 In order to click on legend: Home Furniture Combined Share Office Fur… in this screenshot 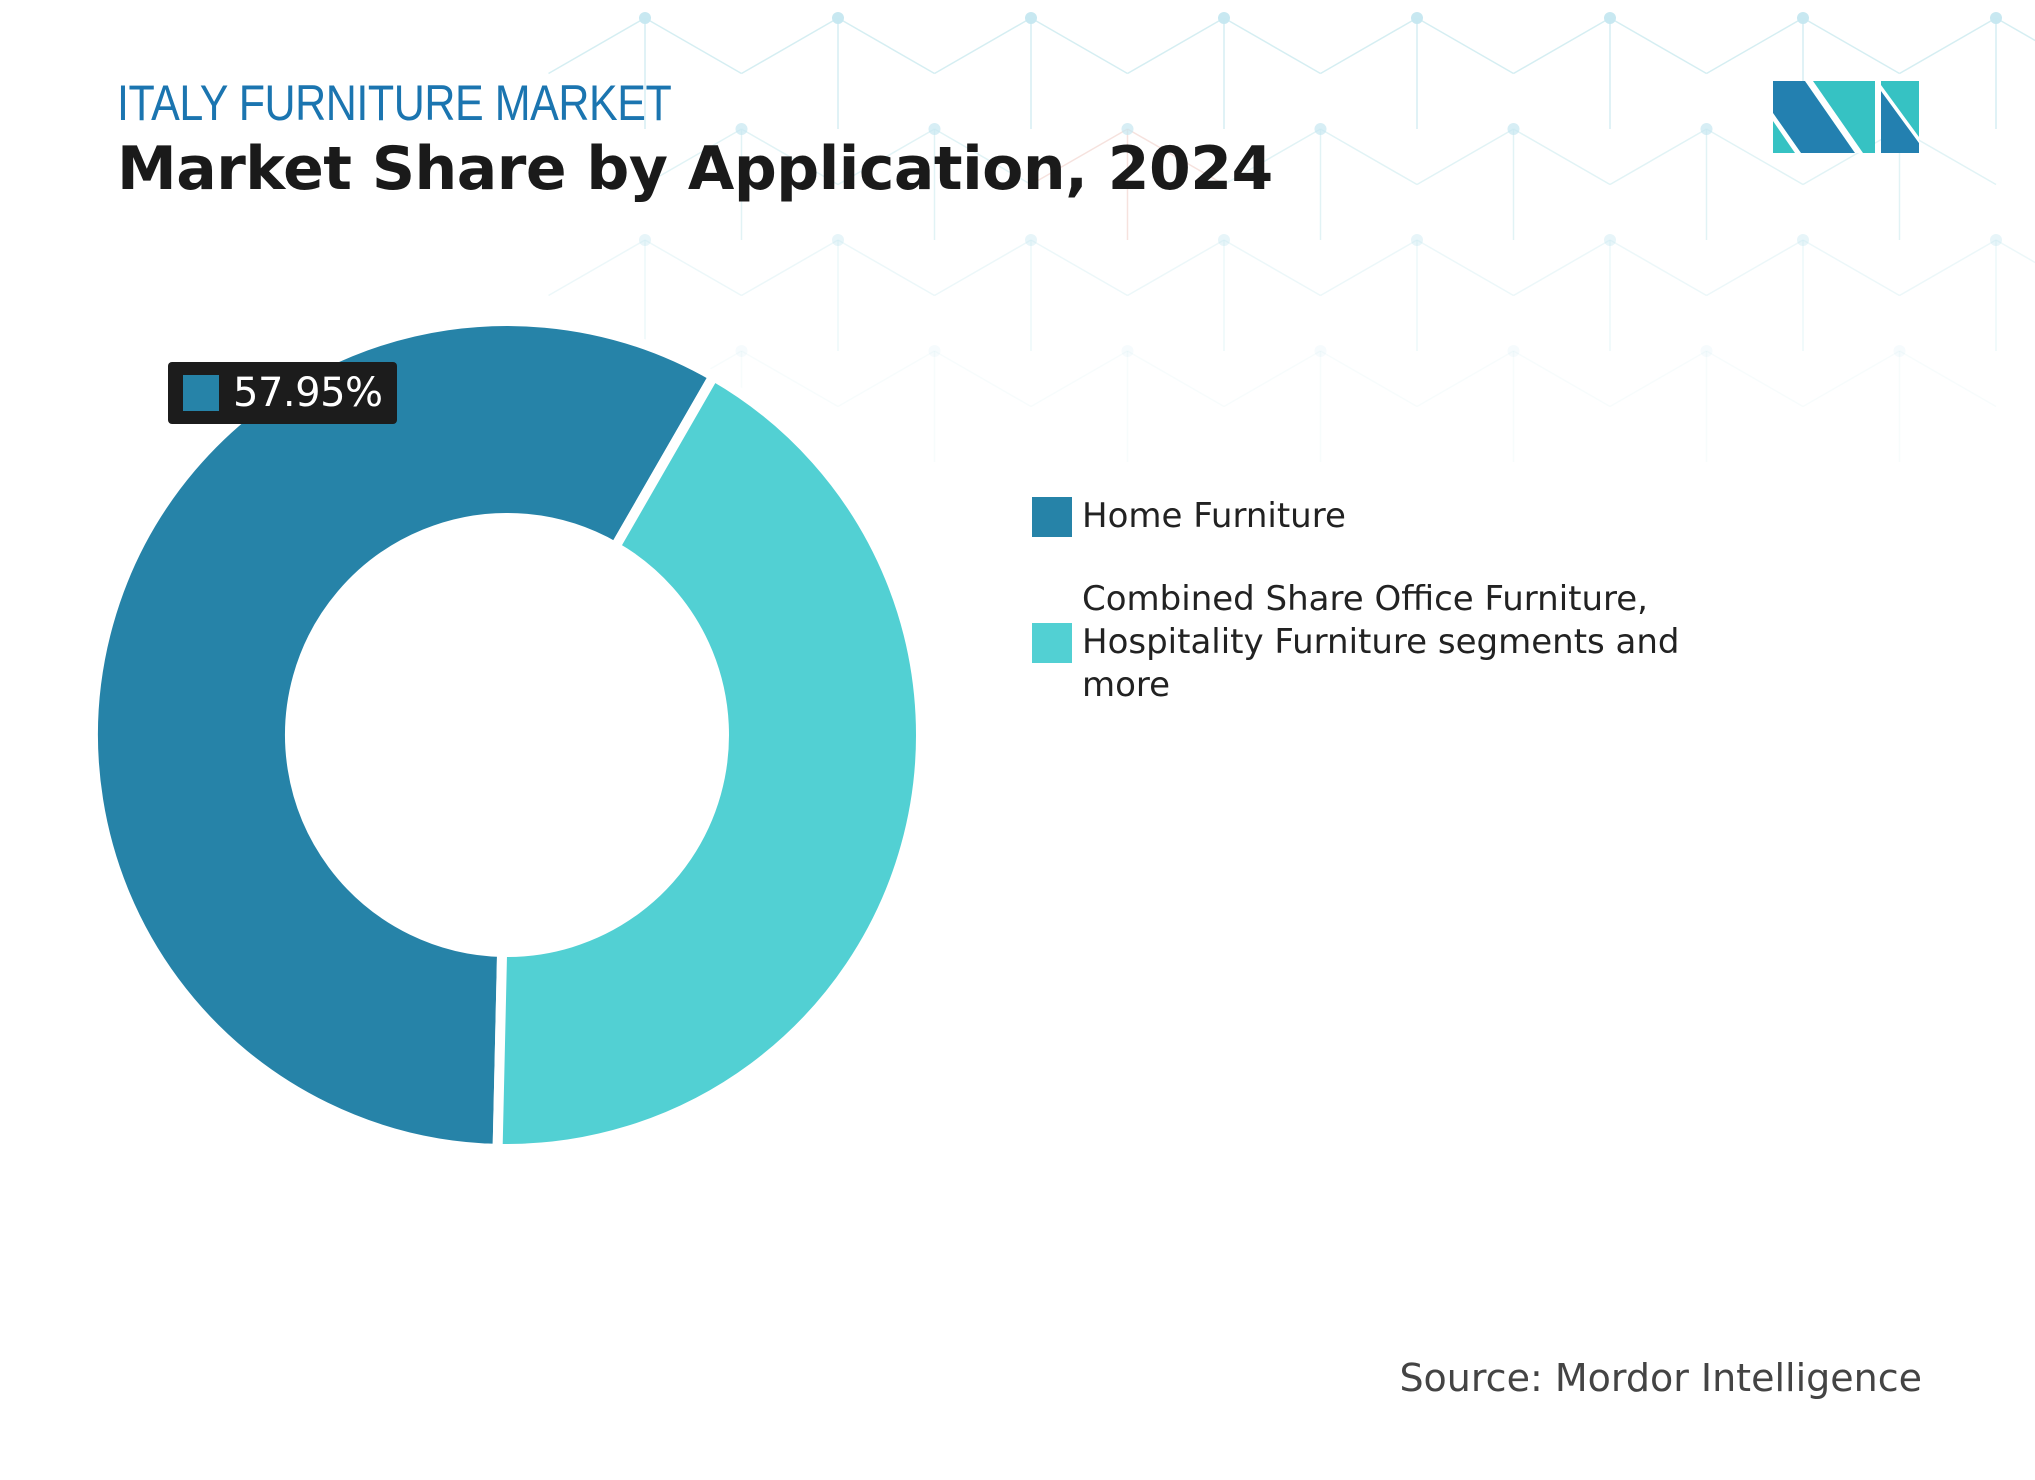, I will do `click(1357, 621)`.